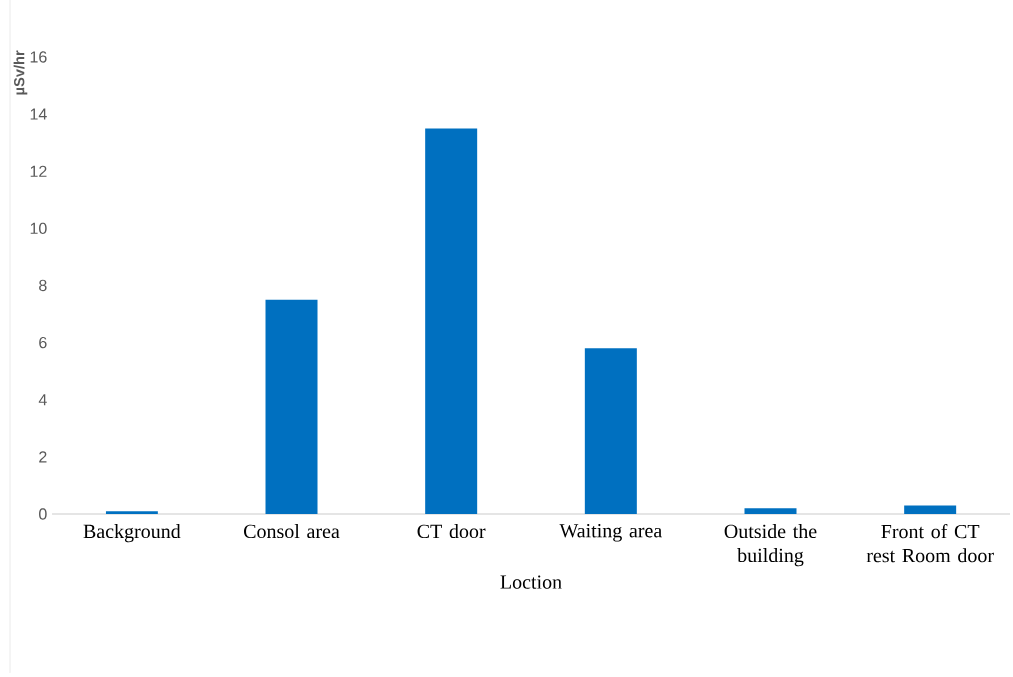 The width and height of the screenshot is (1013, 677). What do you see at coordinates (43, 457) in the screenshot?
I see `y-tick-label: 2` at bounding box center [43, 457].